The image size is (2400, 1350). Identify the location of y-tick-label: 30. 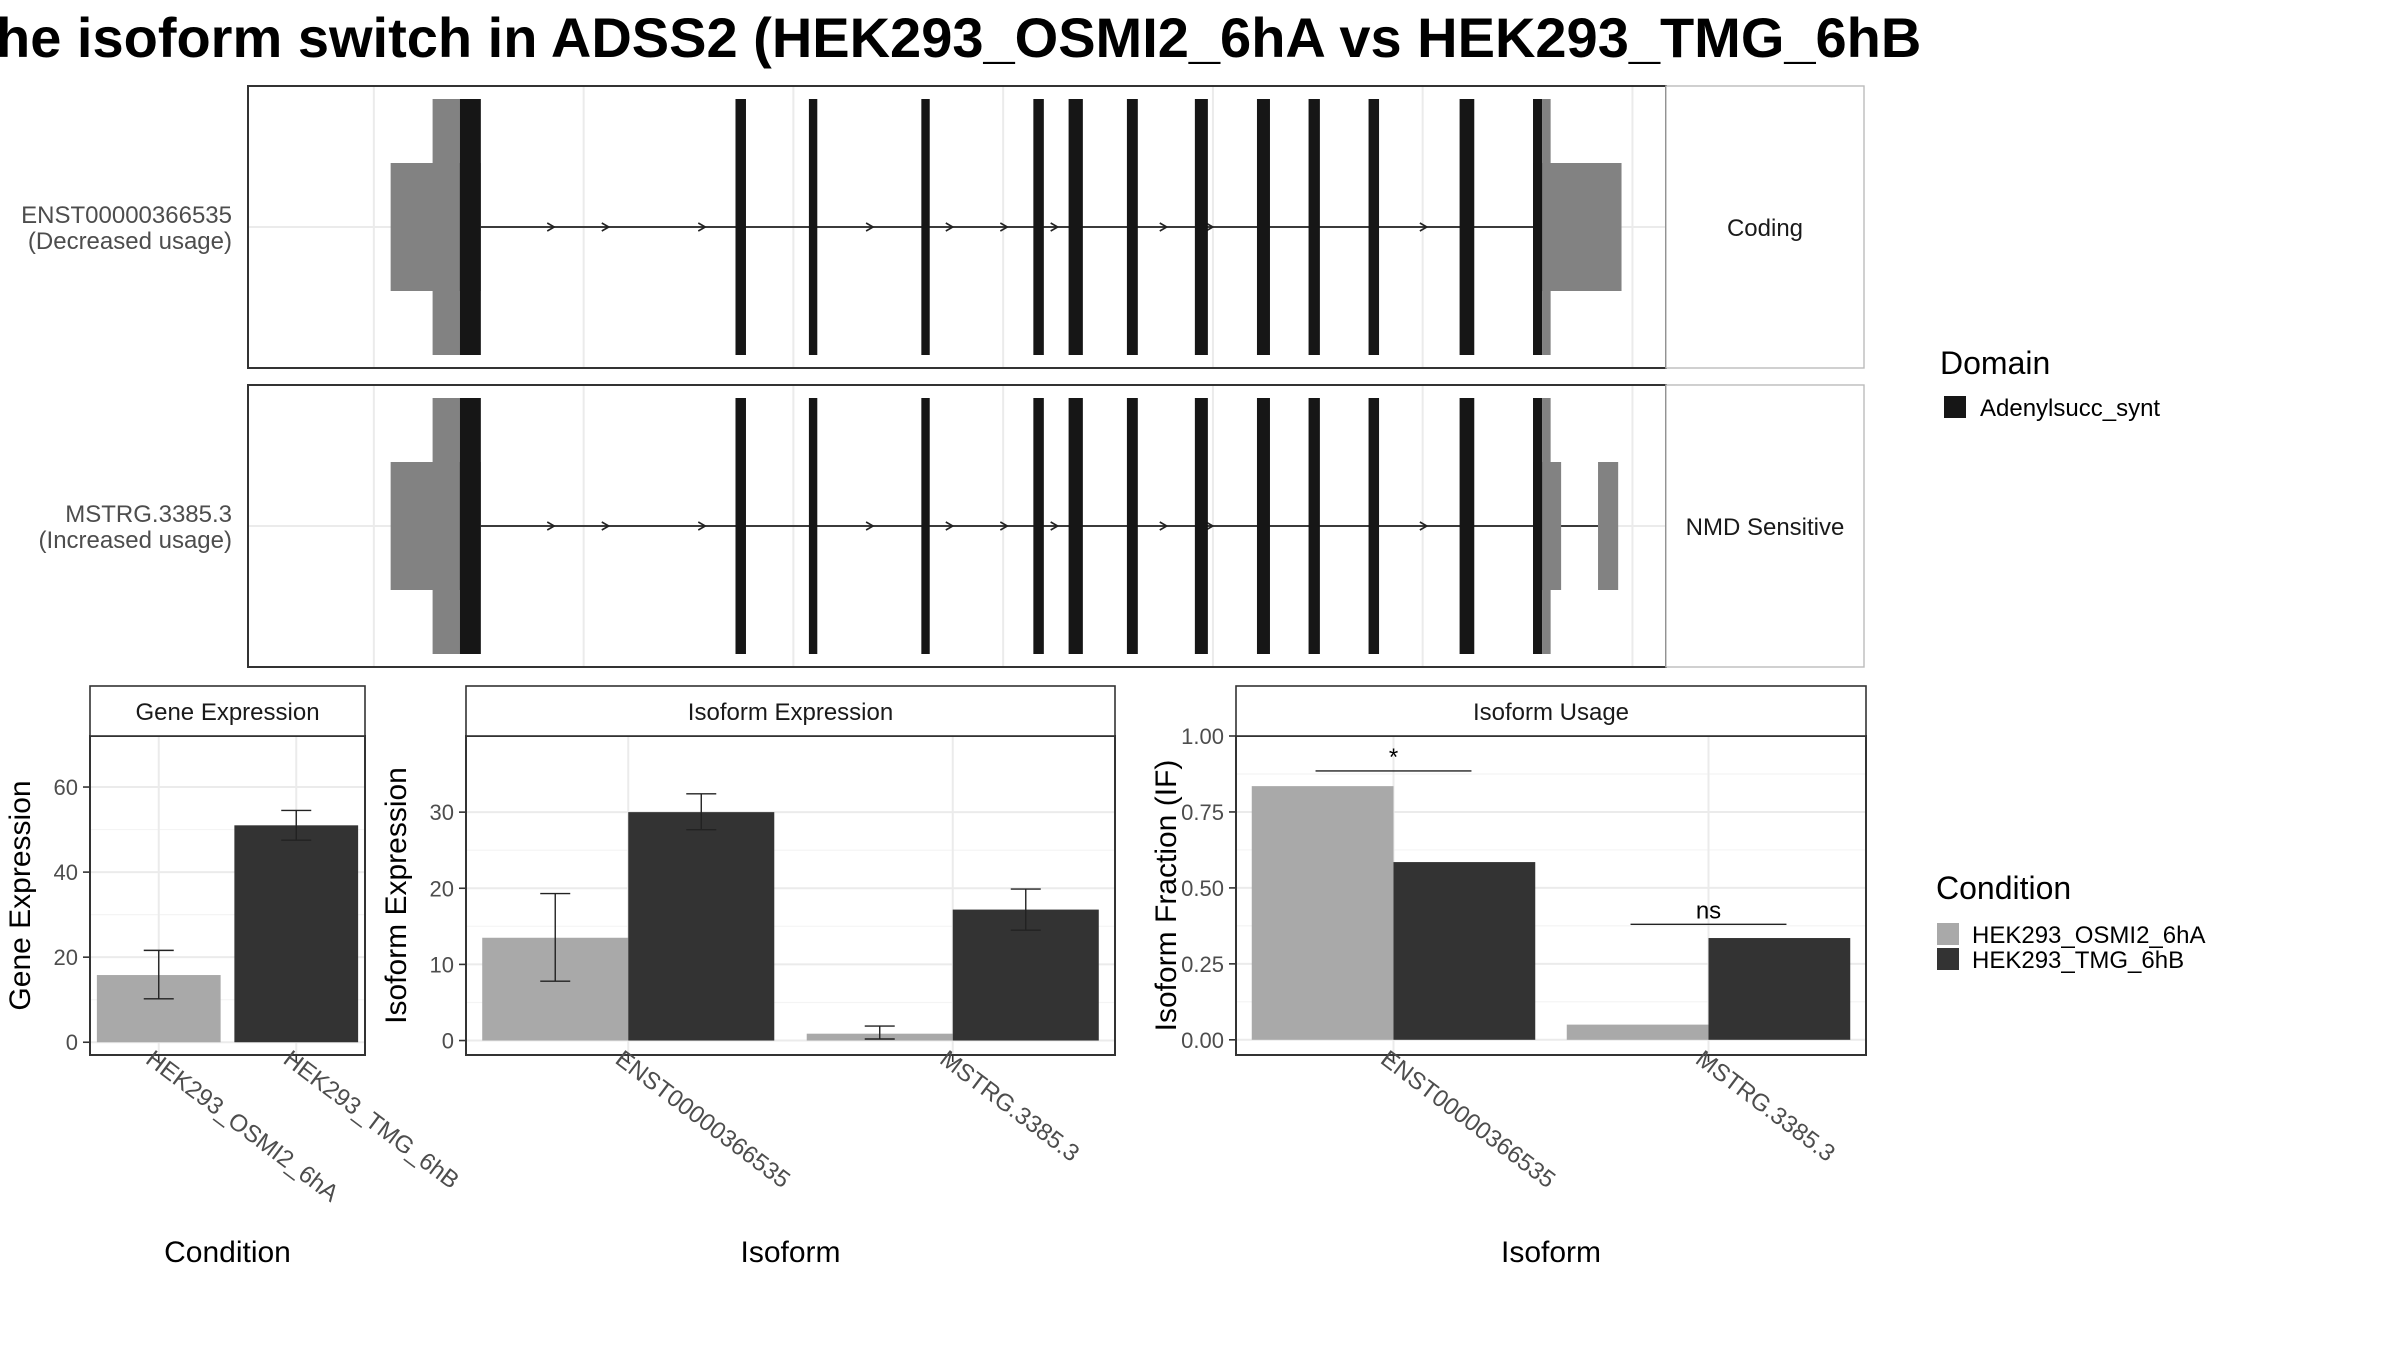
(442, 812).